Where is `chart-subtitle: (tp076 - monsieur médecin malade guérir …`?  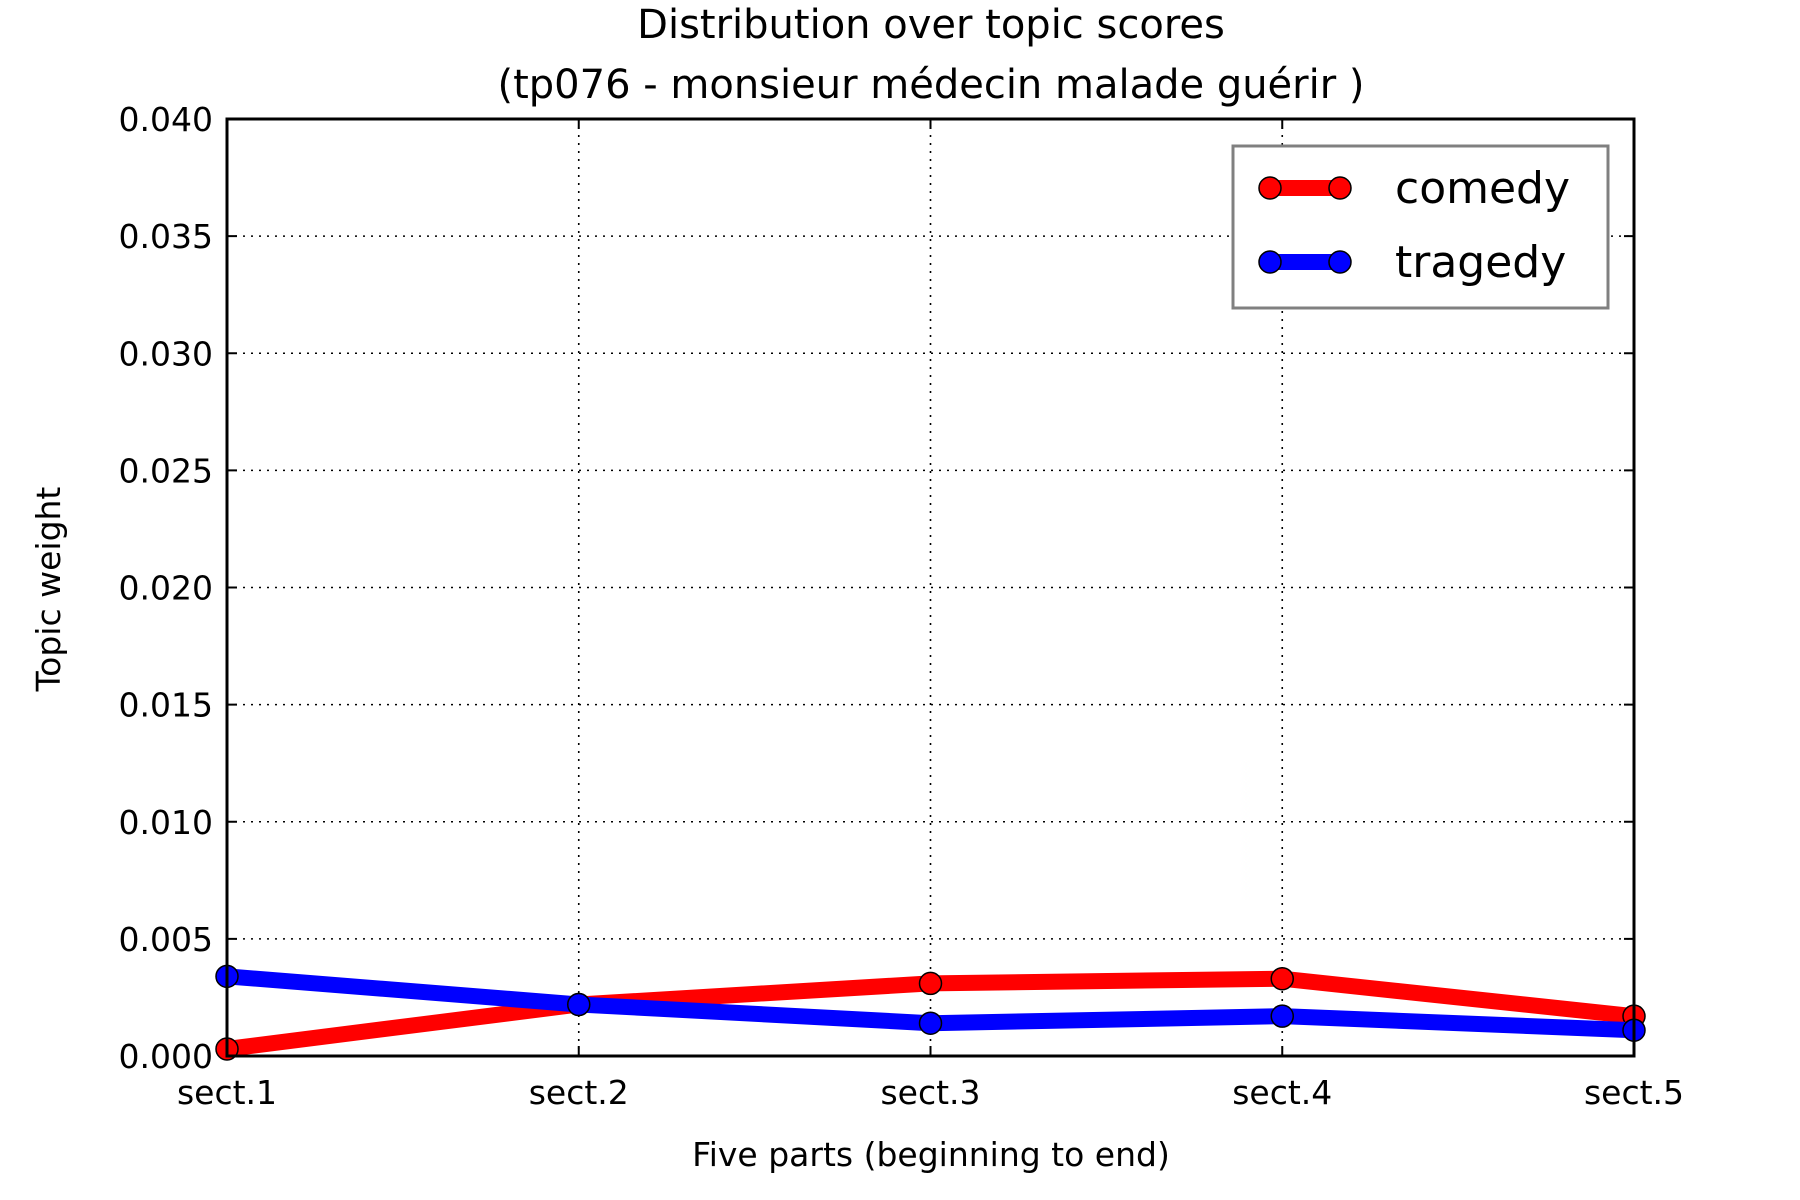 chart-subtitle: (tp076 - monsieur médecin malade guérir … is located at coordinates (931, 85).